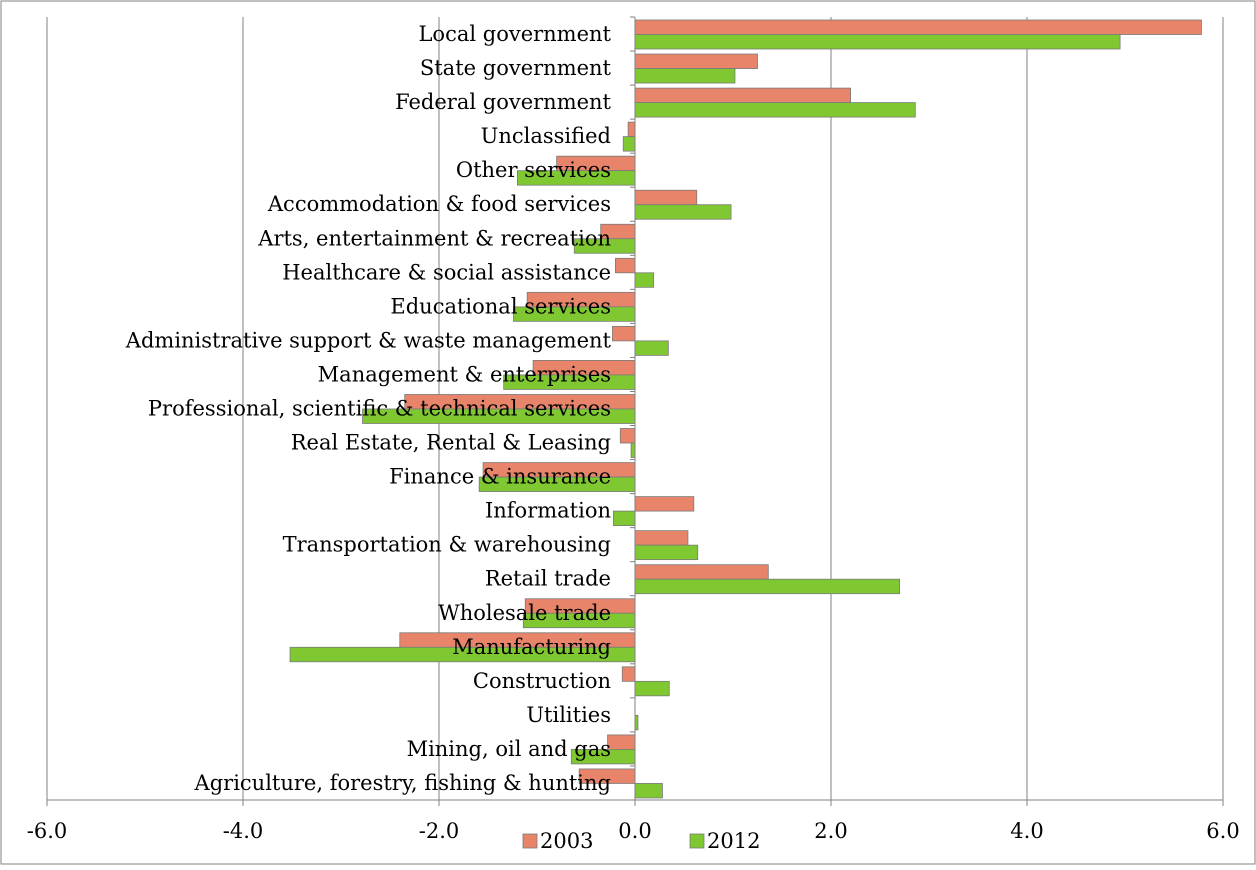 This screenshot has height=870, width=1256. What do you see at coordinates (634, 831) in the screenshot?
I see `x-tick-label: 0.0` at bounding box center [634, 831].